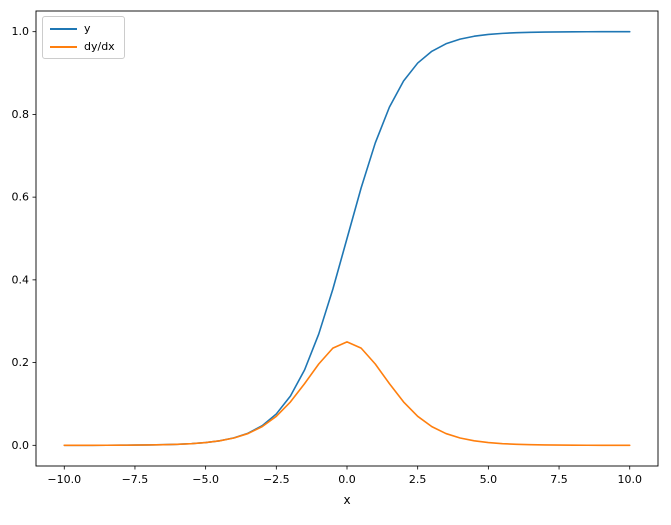  What do you see at coordinates (489, 479) in the screenshot?
I see `x-tick-label: 5.0` at bounding box center [489, 479].